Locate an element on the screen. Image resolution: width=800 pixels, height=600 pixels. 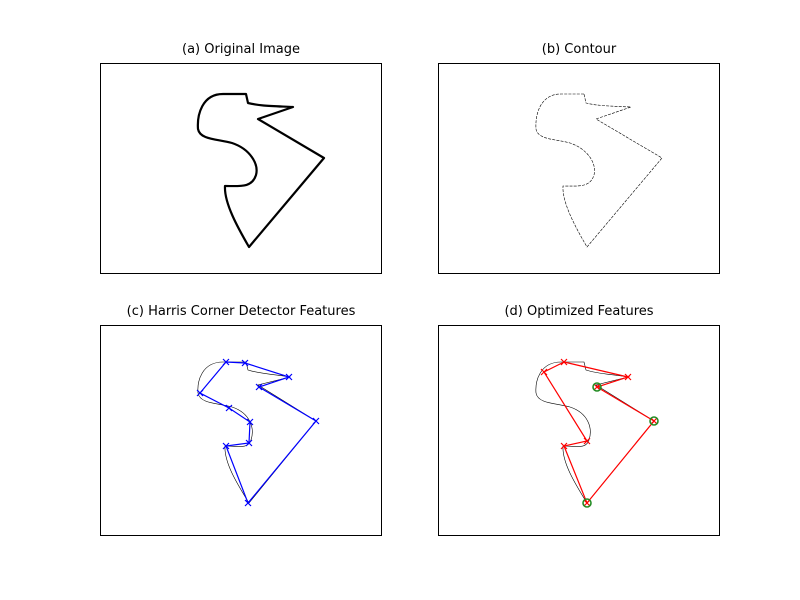
panel-a-figure is located at coordinates (241, 168).